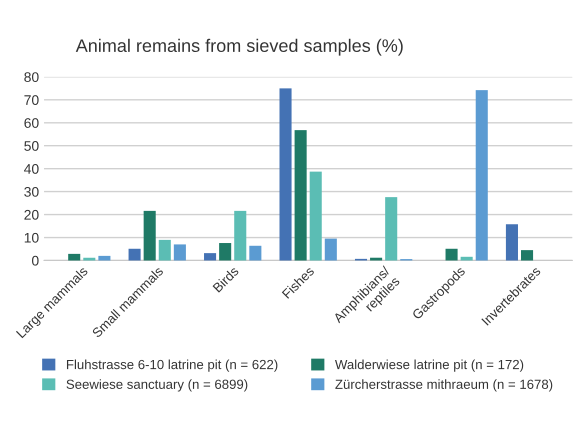 The image size is (587, 427). I want to click on y-tick-label: 40, so click(31, 169).